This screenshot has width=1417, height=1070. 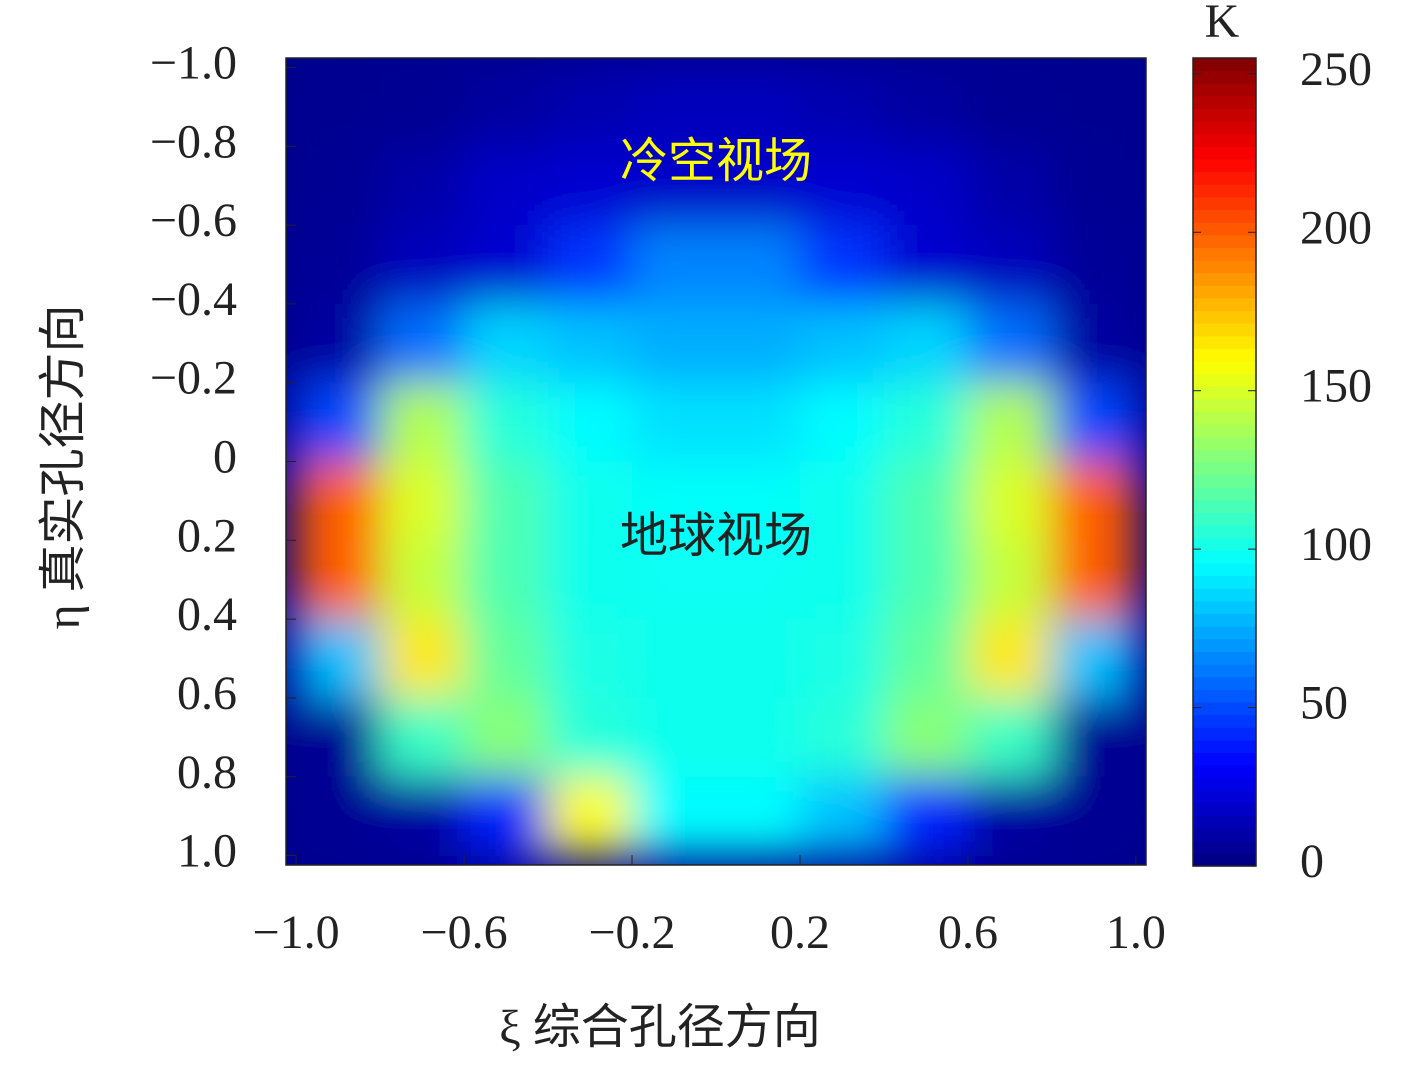 I want to click on y-tick-label: −0.6, so click(x=193, y=220).